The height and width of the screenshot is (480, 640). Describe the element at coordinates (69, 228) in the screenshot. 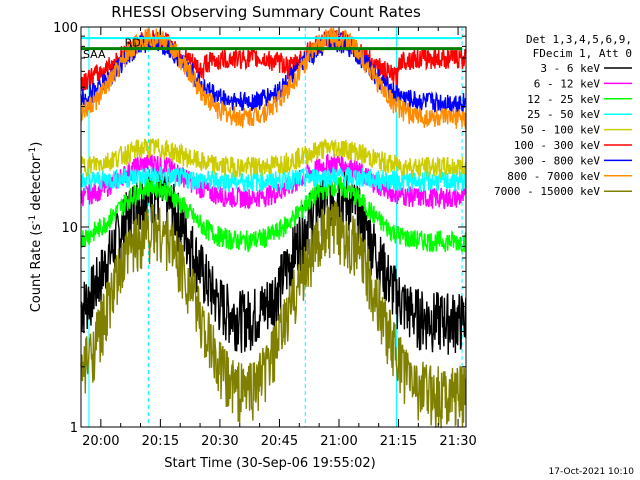

I see `y-tick-label: 10` at that location.